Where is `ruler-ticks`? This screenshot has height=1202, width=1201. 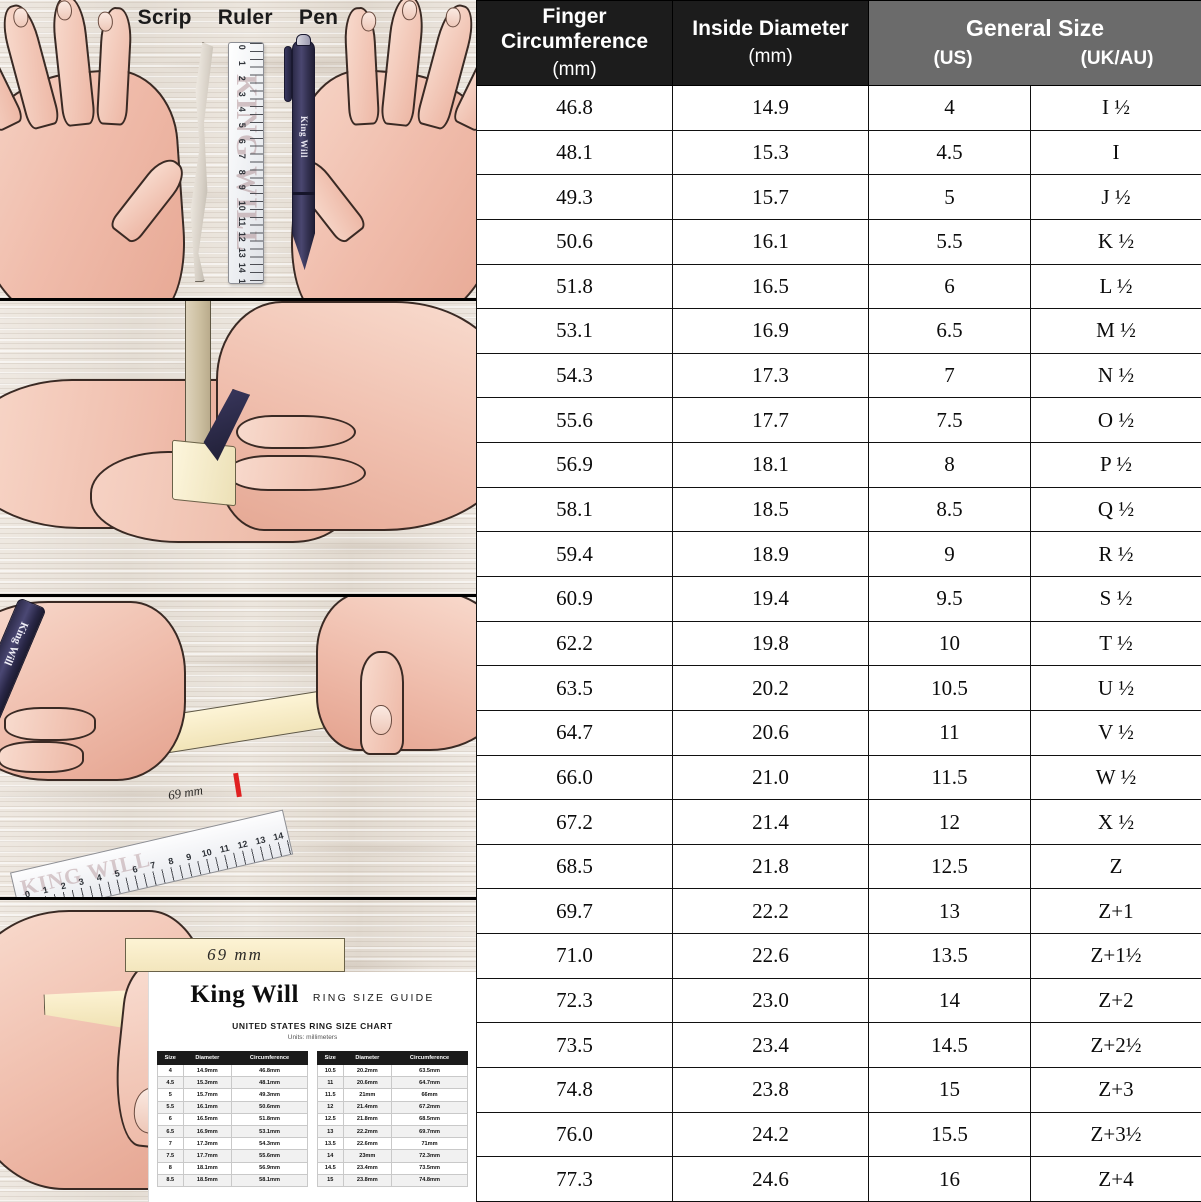 ruler-ticks is located at coordinates (256, 163).